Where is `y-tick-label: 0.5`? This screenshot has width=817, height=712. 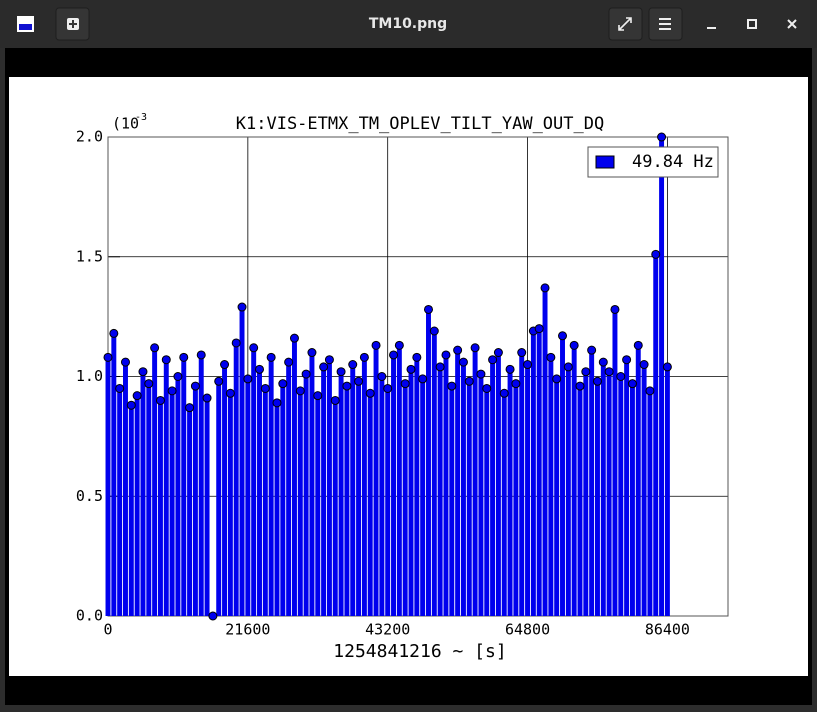 y-tick-label: 0.5 is located at coordinates (89, 496).